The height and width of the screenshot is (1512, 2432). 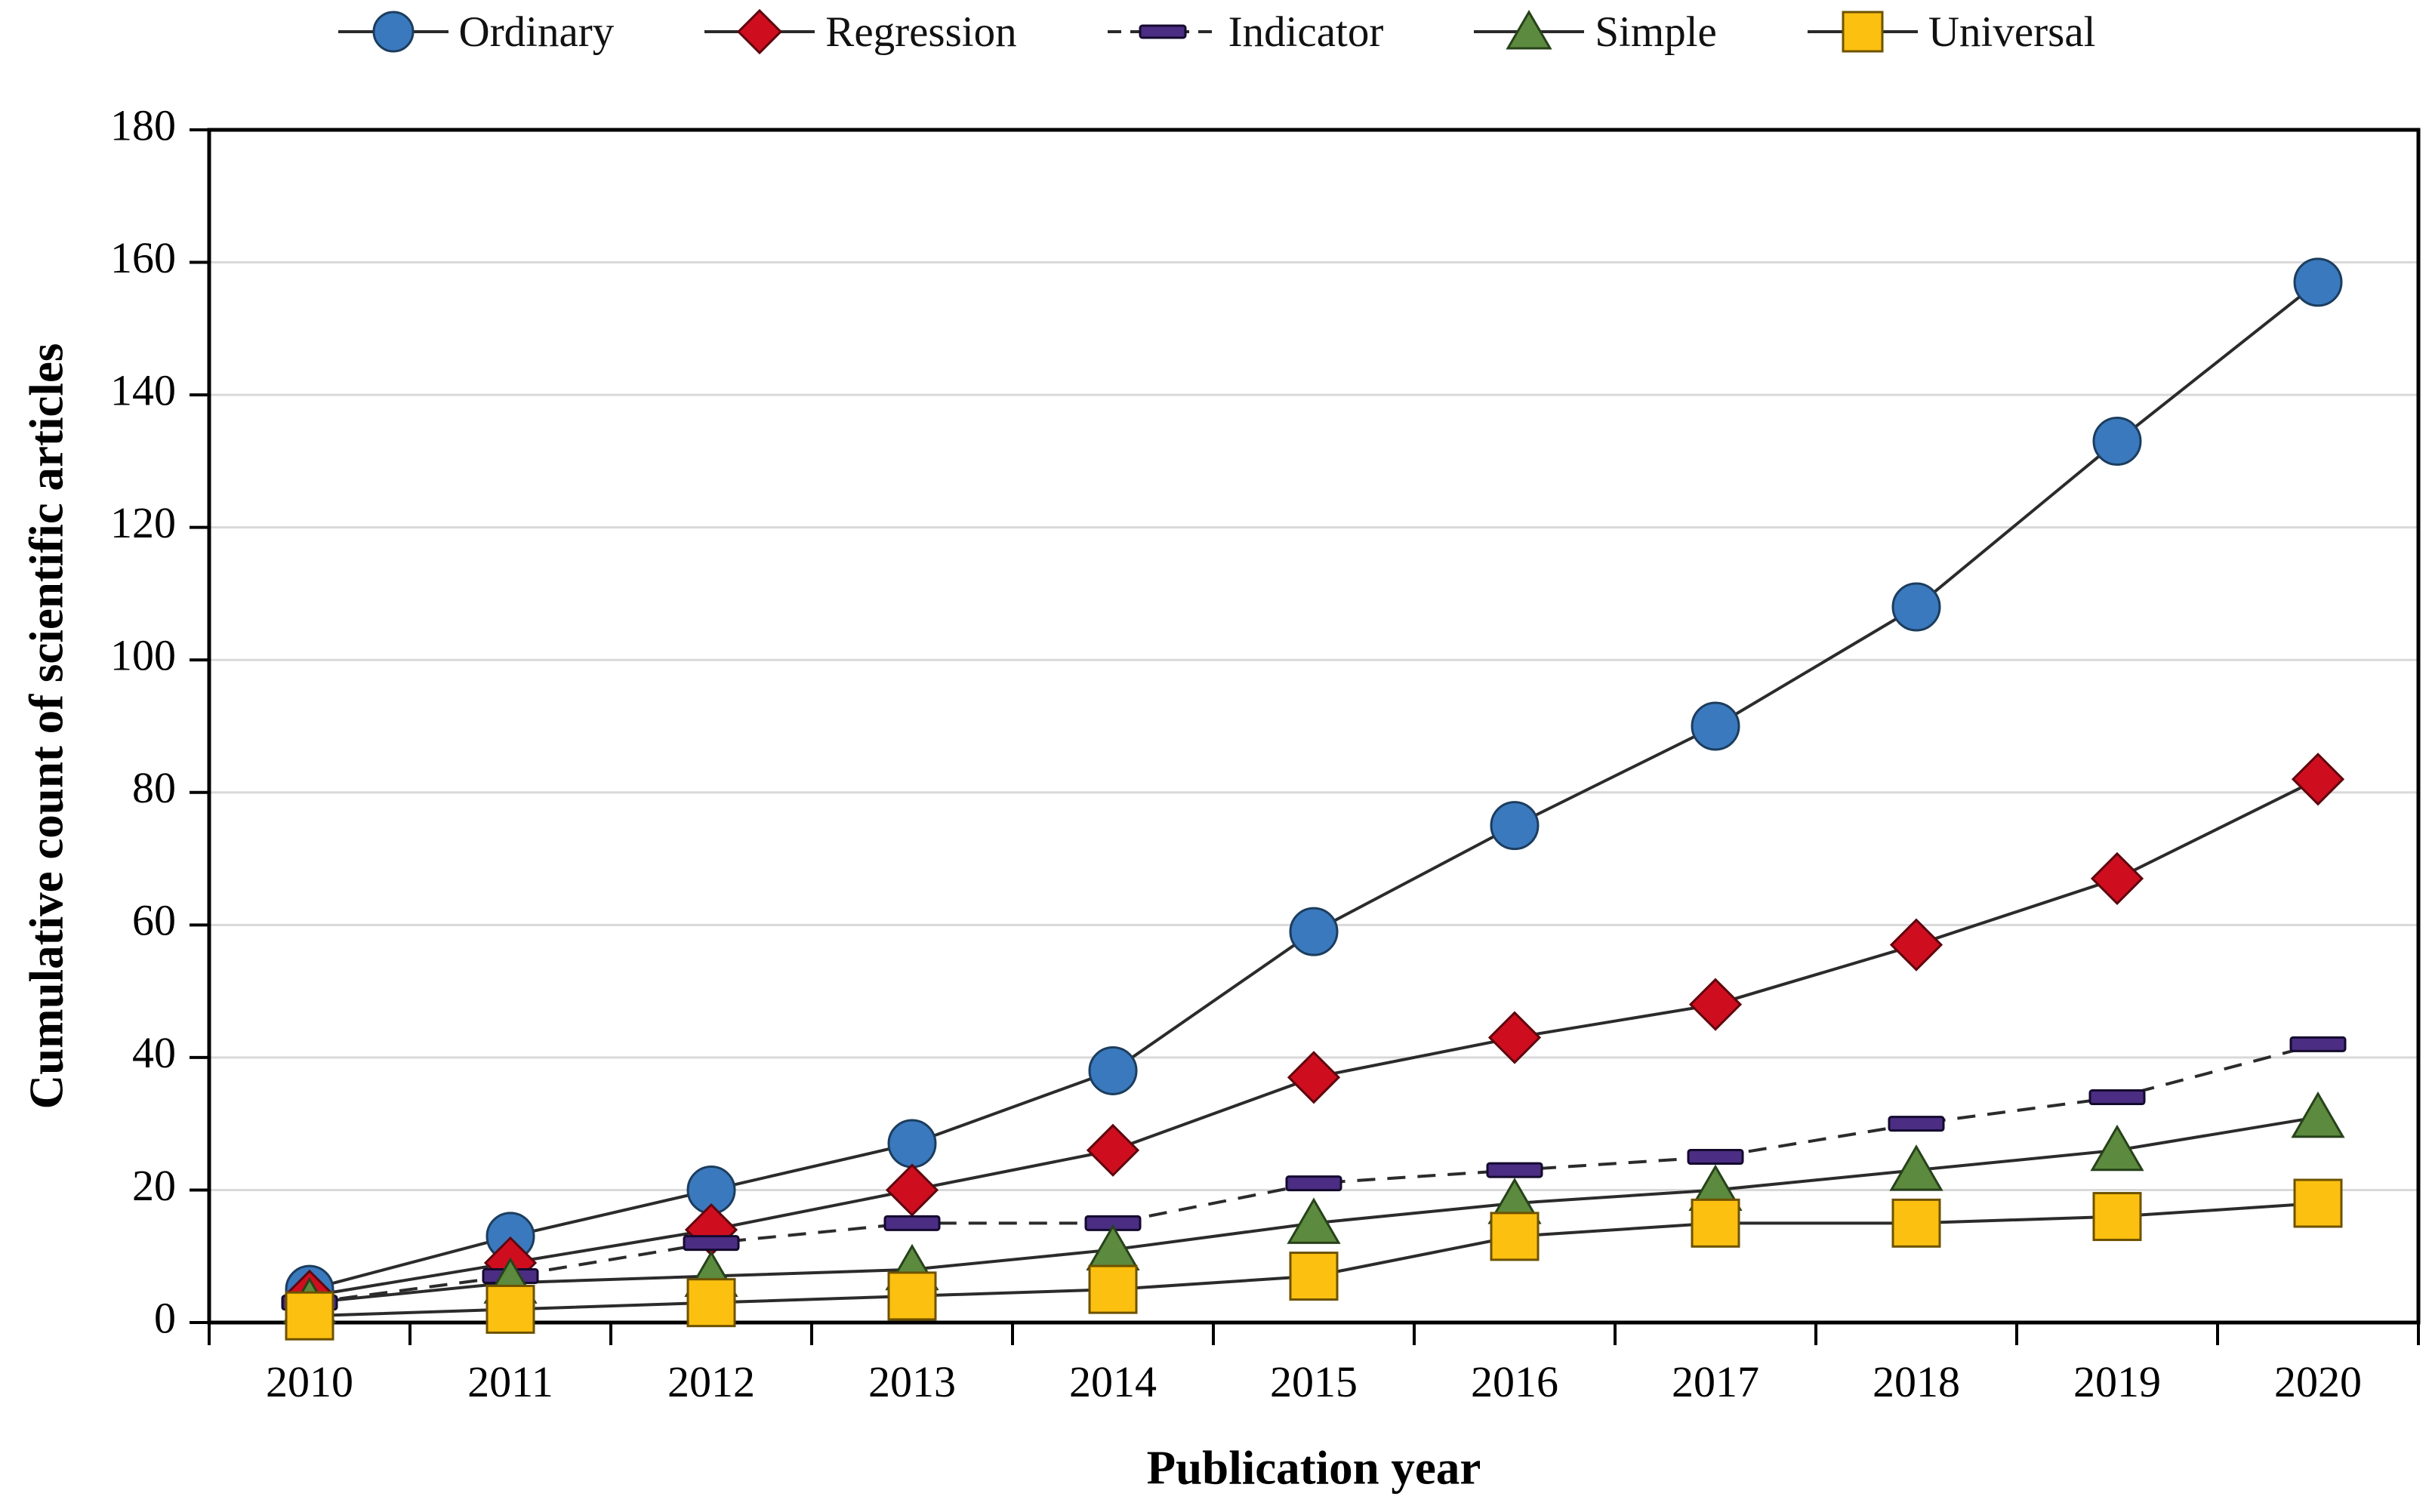 What do you see at coordinates (2318, 1381) in the screenshot?
I see `x-tick-label: 2020` at bounding box center [2318, 1381].